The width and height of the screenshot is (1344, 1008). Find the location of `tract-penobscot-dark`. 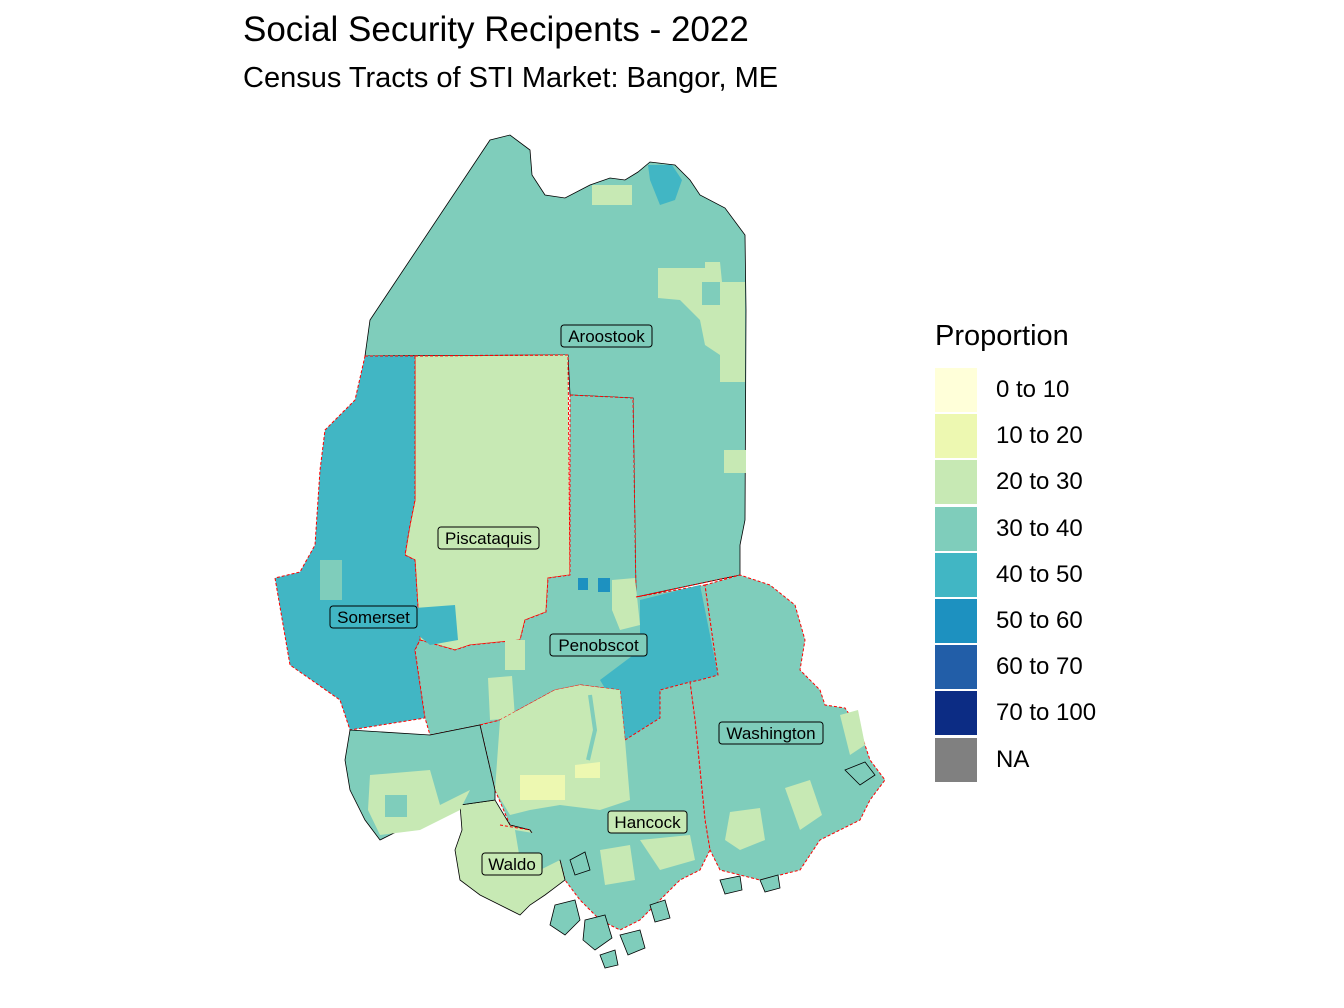

tract-penobscot-dark is located at coordinates (583, 584).